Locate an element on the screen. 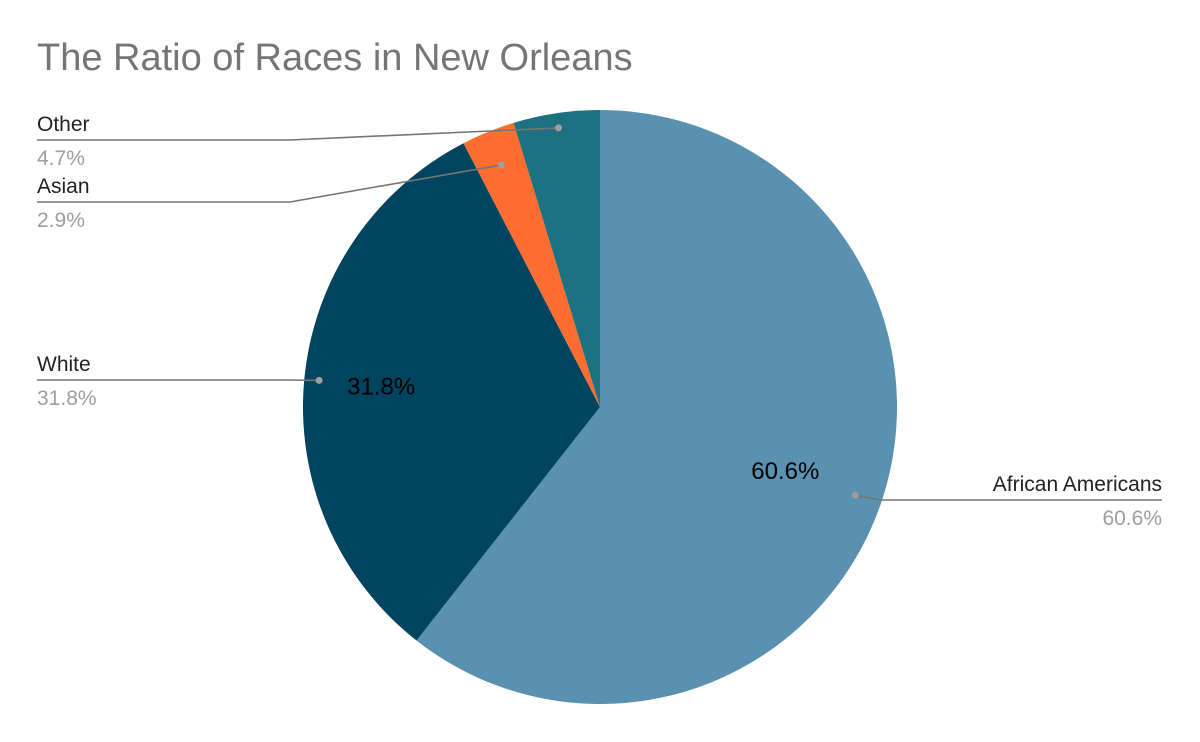  percent-label-asian: 2.9% is located at coordinates (61, 220).